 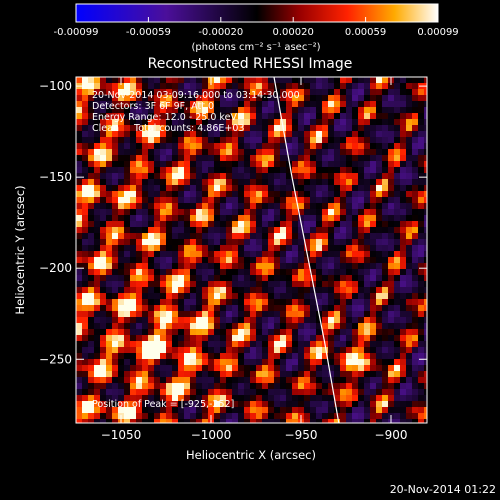 What do you see at coordinates (442, 489) in the screenshot?
I see `render-timestamp: 20-Nov-2014 01:22` at bounding box center [442, 489].